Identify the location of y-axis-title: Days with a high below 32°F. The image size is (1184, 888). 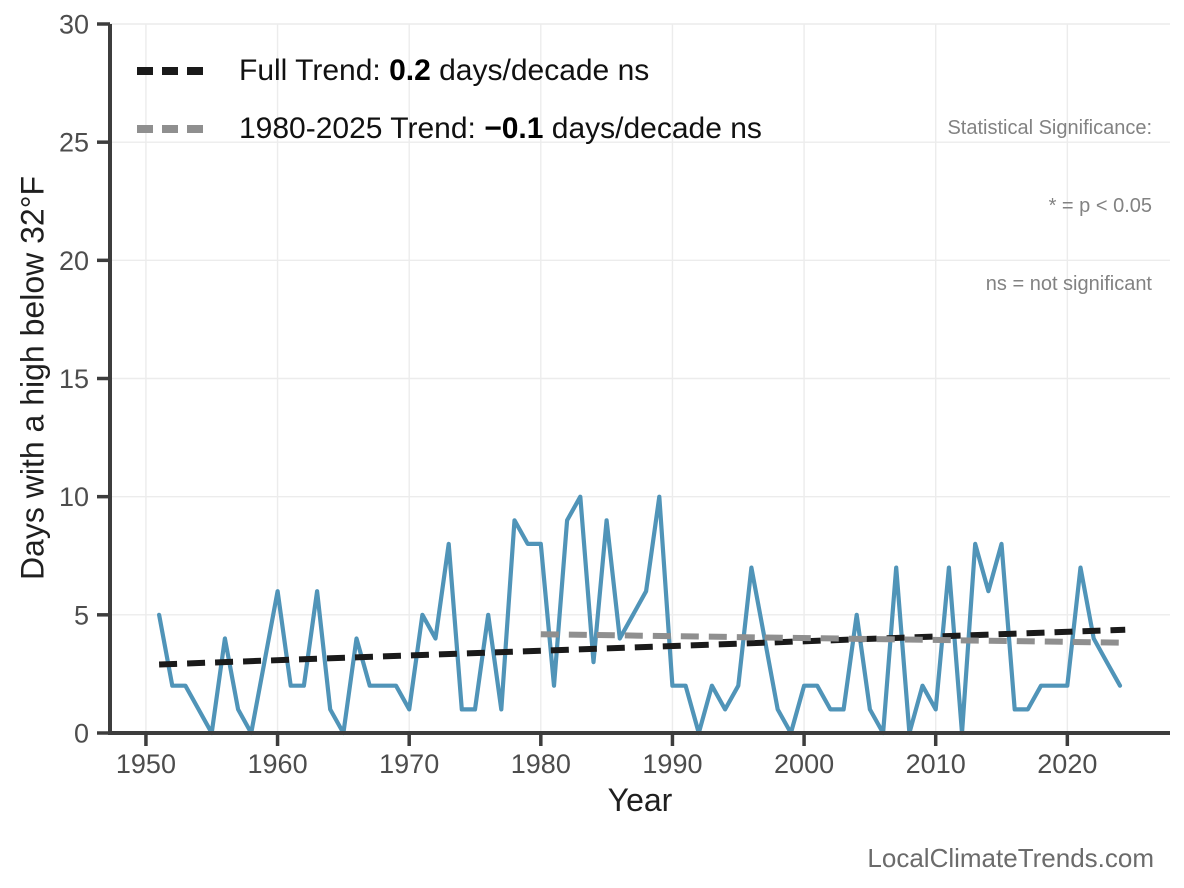
(32, 378).